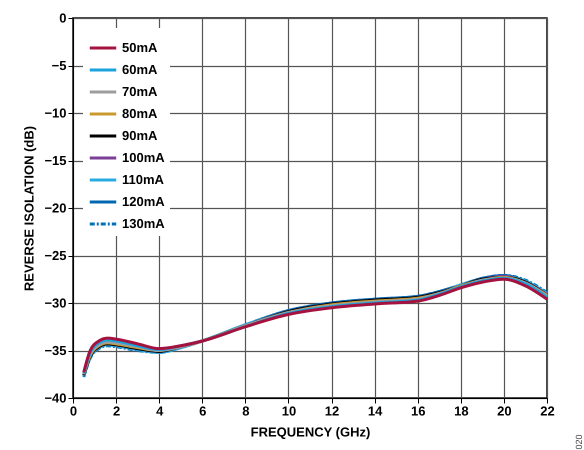  What do you see at coordinates (55, 208) in the screenshot?
I see `y-tick-label: −20` at bounding box center [55, 208].